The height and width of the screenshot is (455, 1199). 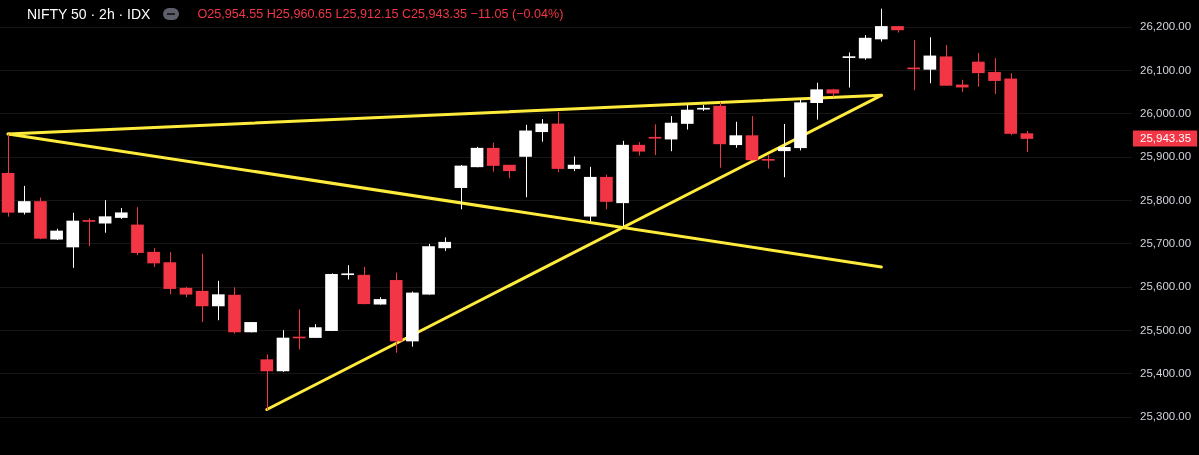 I want to click on y-tick-label: 26,100.00, so click(x=1166, y=69).